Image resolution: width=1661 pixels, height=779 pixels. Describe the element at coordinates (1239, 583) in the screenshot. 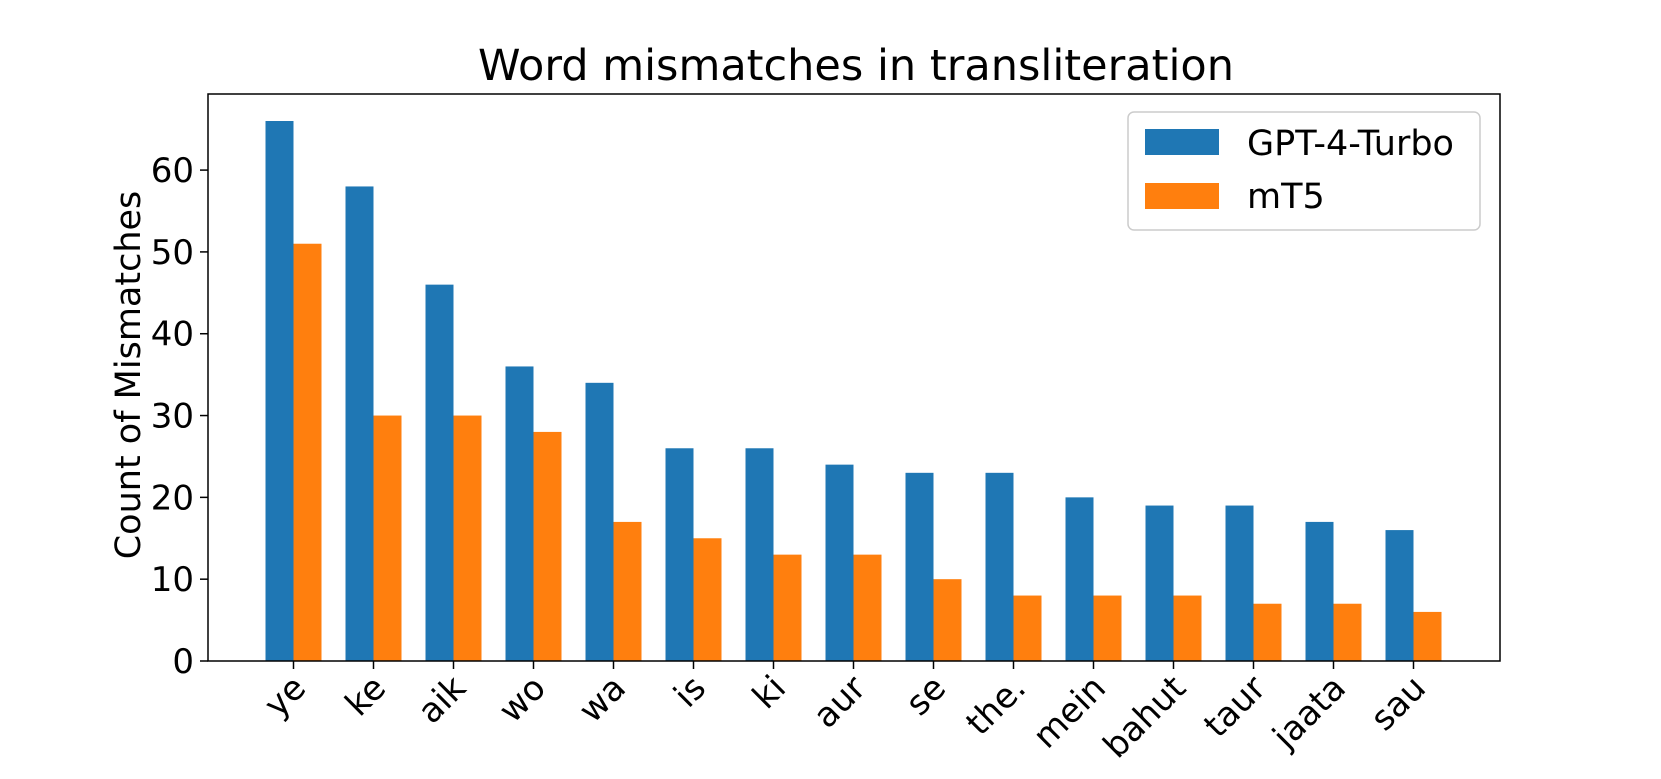

I see `bar-gpt-4-turbo-taur` at that location.